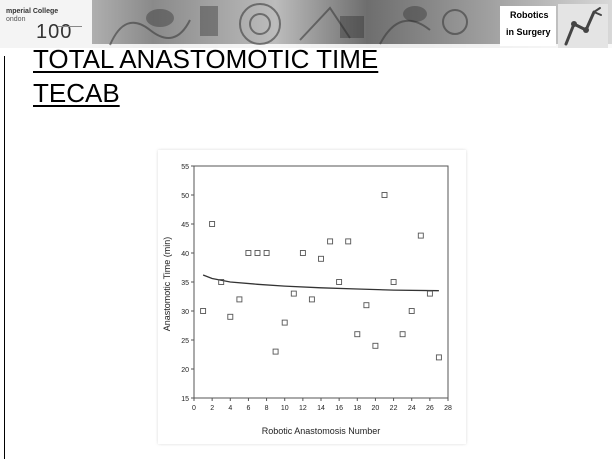 Image resolution: width=612 pixels, height=459 pixels. Describe the element at coordinates (321, 431) in the screenshot. I see `x-axis-label: Robotic Anastomosis Number` at that location.